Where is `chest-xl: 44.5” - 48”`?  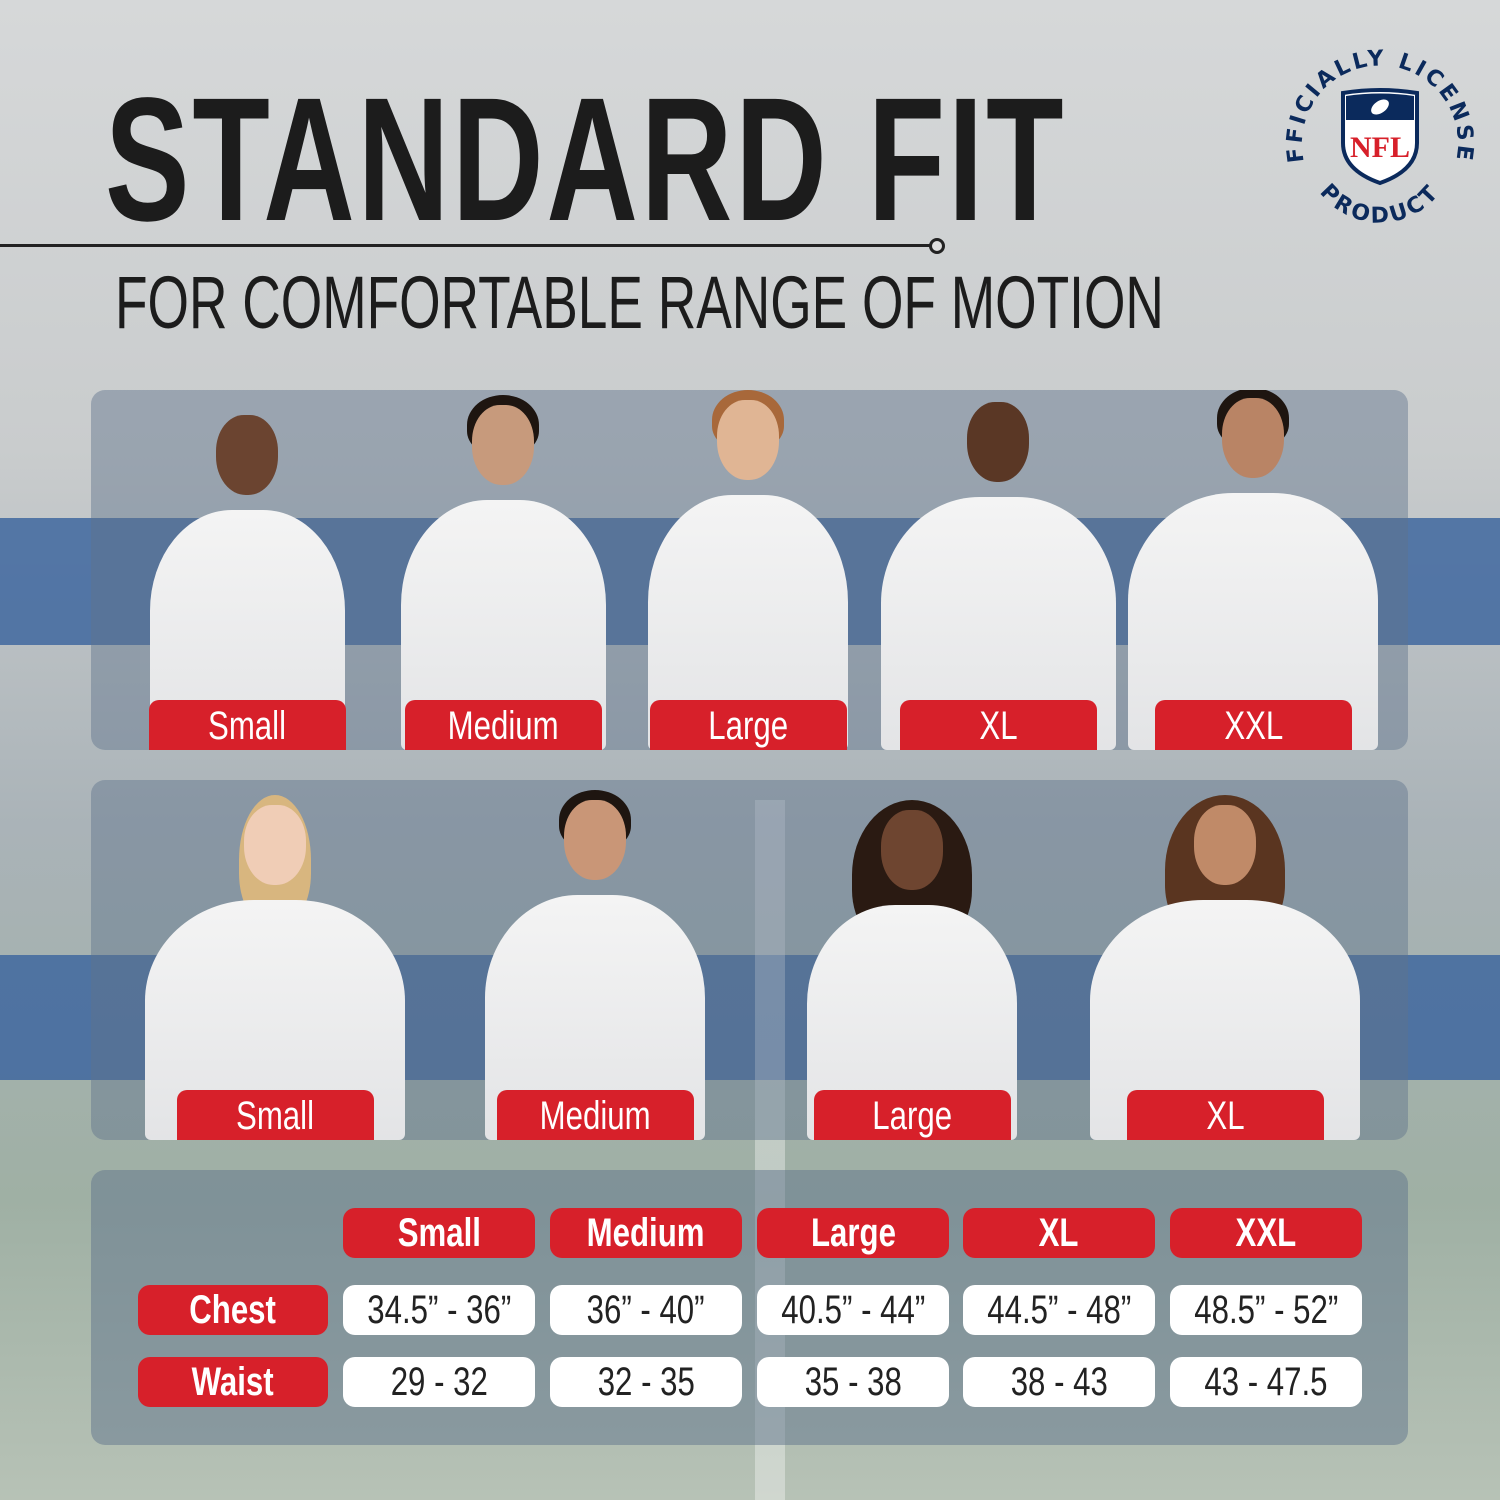 chest-xl: 44.5” - 48” is located at coordinates (1059, 1310).